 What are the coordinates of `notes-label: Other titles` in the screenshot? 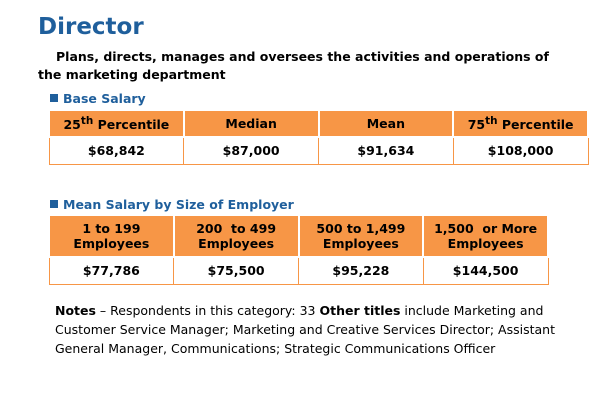 It's located at (360, 310).